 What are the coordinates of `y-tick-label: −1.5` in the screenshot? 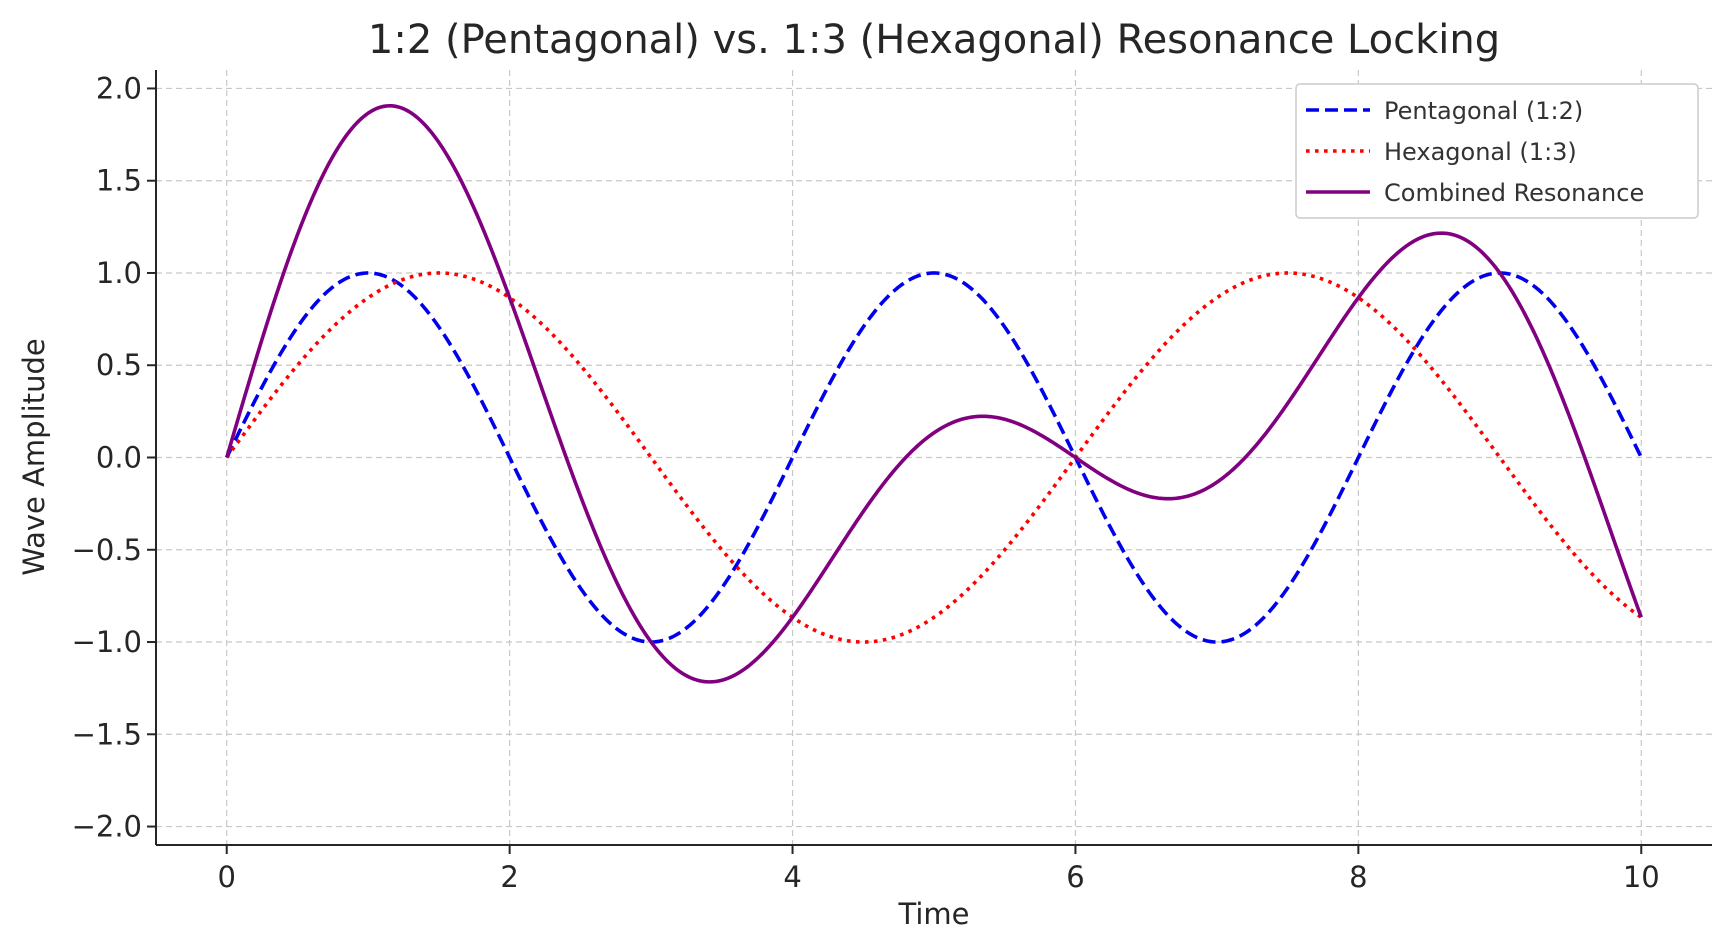 It's located at (107, 734).